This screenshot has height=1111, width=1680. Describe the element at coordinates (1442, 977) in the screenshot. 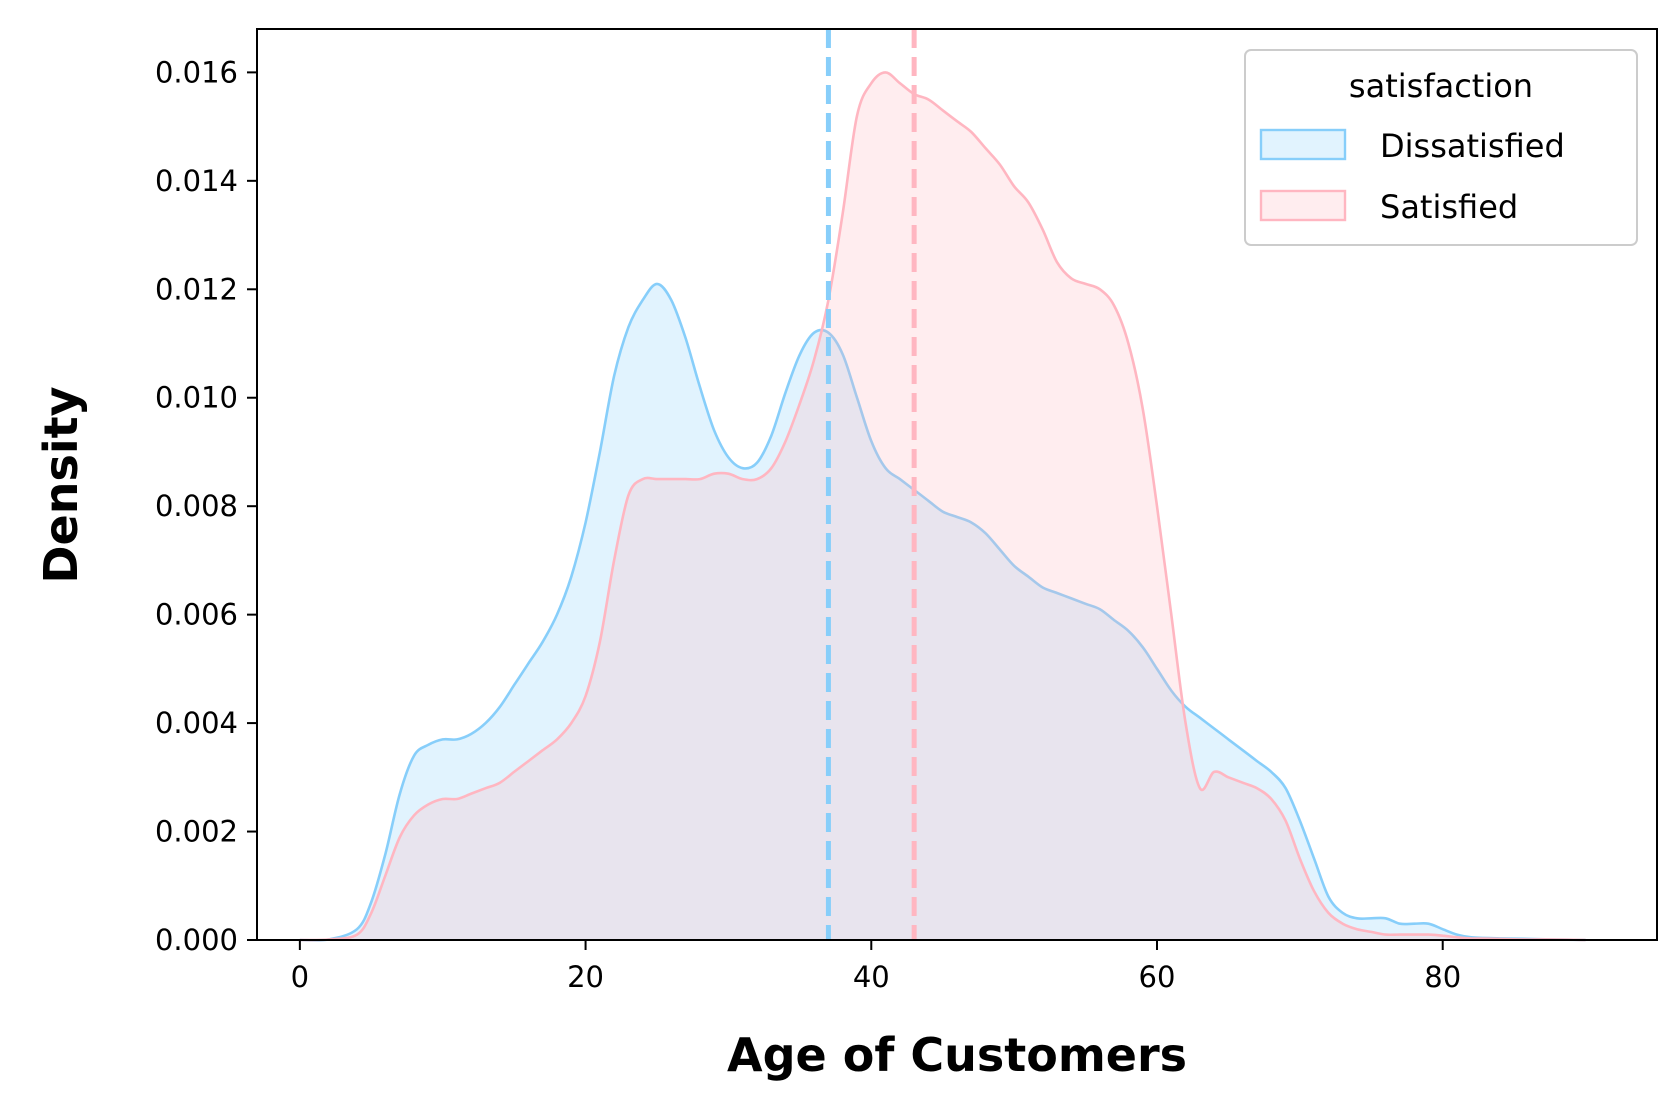

I see `x-tick-label: 80` at that location.